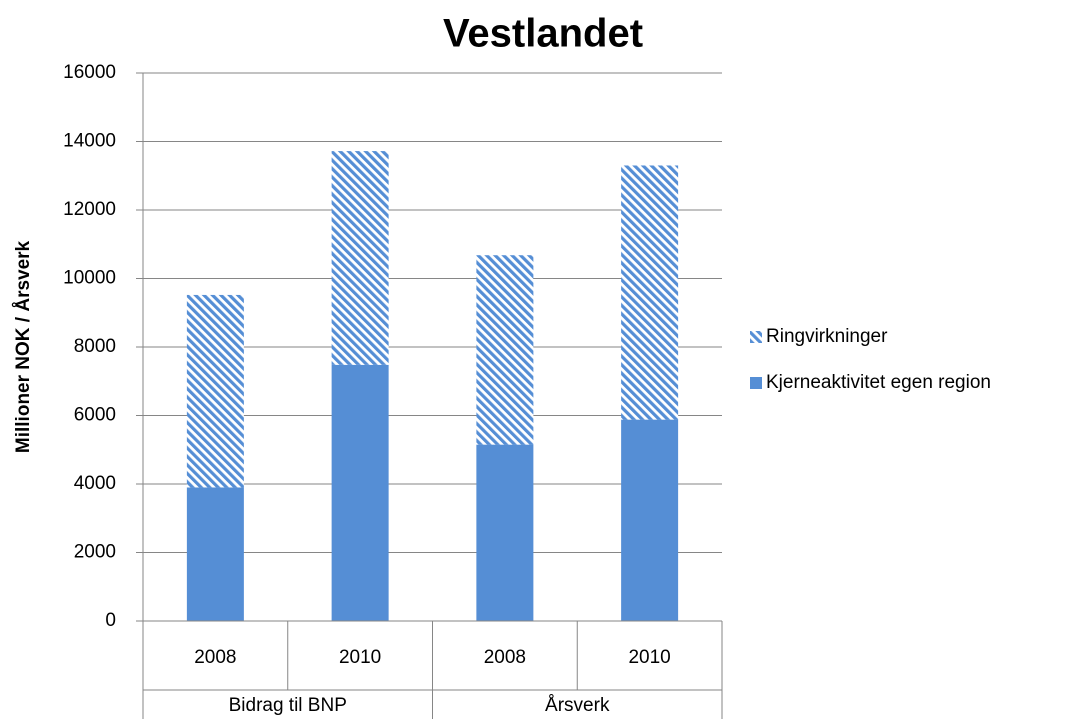 This screenshot has width=1083, height=719. Describe the element at coordinates (577, 705) in the screenshot. I see `group-label: Årsverk` at that location.